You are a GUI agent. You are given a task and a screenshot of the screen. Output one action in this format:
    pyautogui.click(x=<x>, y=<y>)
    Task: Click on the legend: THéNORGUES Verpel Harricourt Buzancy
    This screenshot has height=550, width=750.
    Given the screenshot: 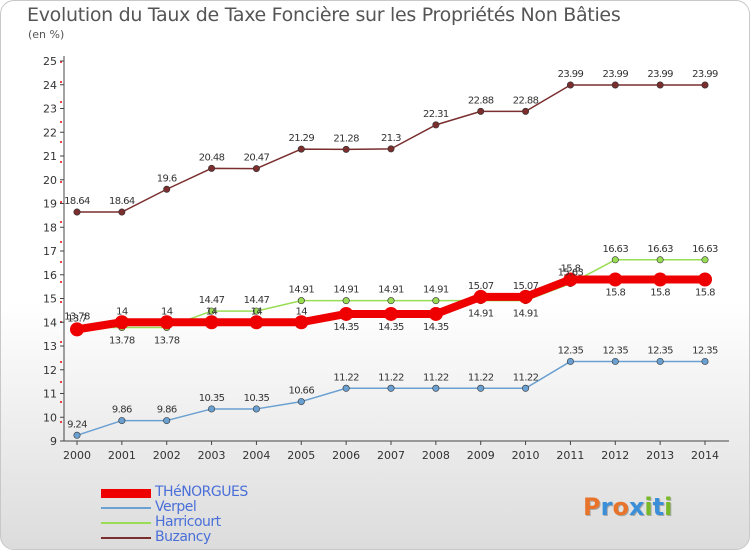 What is the action you would take?
    pyautogui.click(x=231, y=515)
    